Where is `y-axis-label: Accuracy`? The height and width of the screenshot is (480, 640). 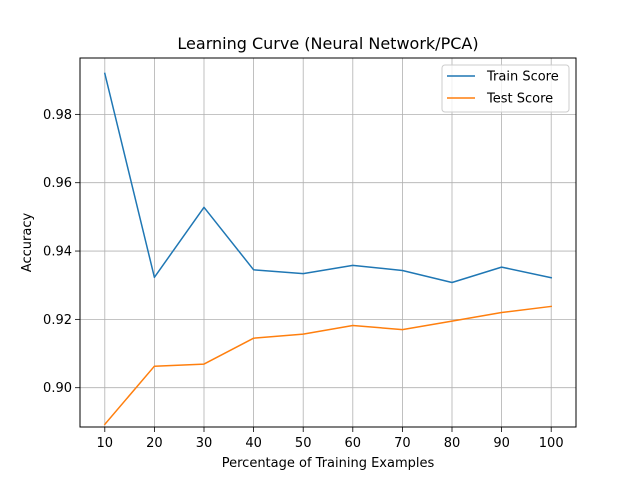
y-axis-label: Accuracy is located at coordinates (27, 243).